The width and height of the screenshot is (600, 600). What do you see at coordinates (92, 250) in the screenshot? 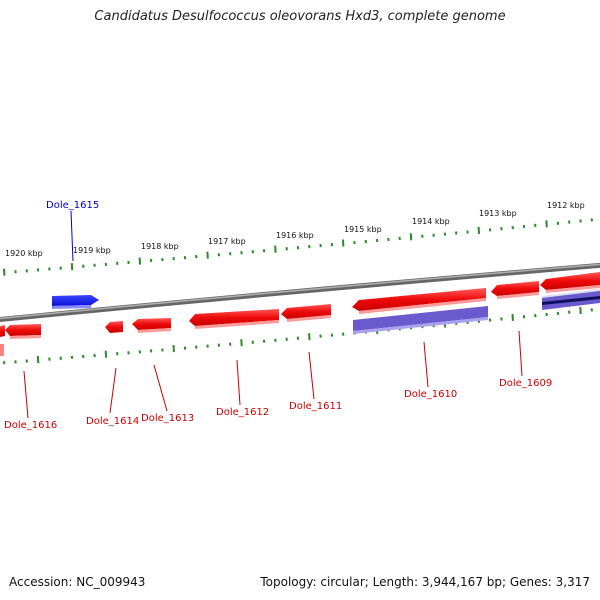
I see `kbp-label: 1919 kbp` at bounding box center [92, 250].